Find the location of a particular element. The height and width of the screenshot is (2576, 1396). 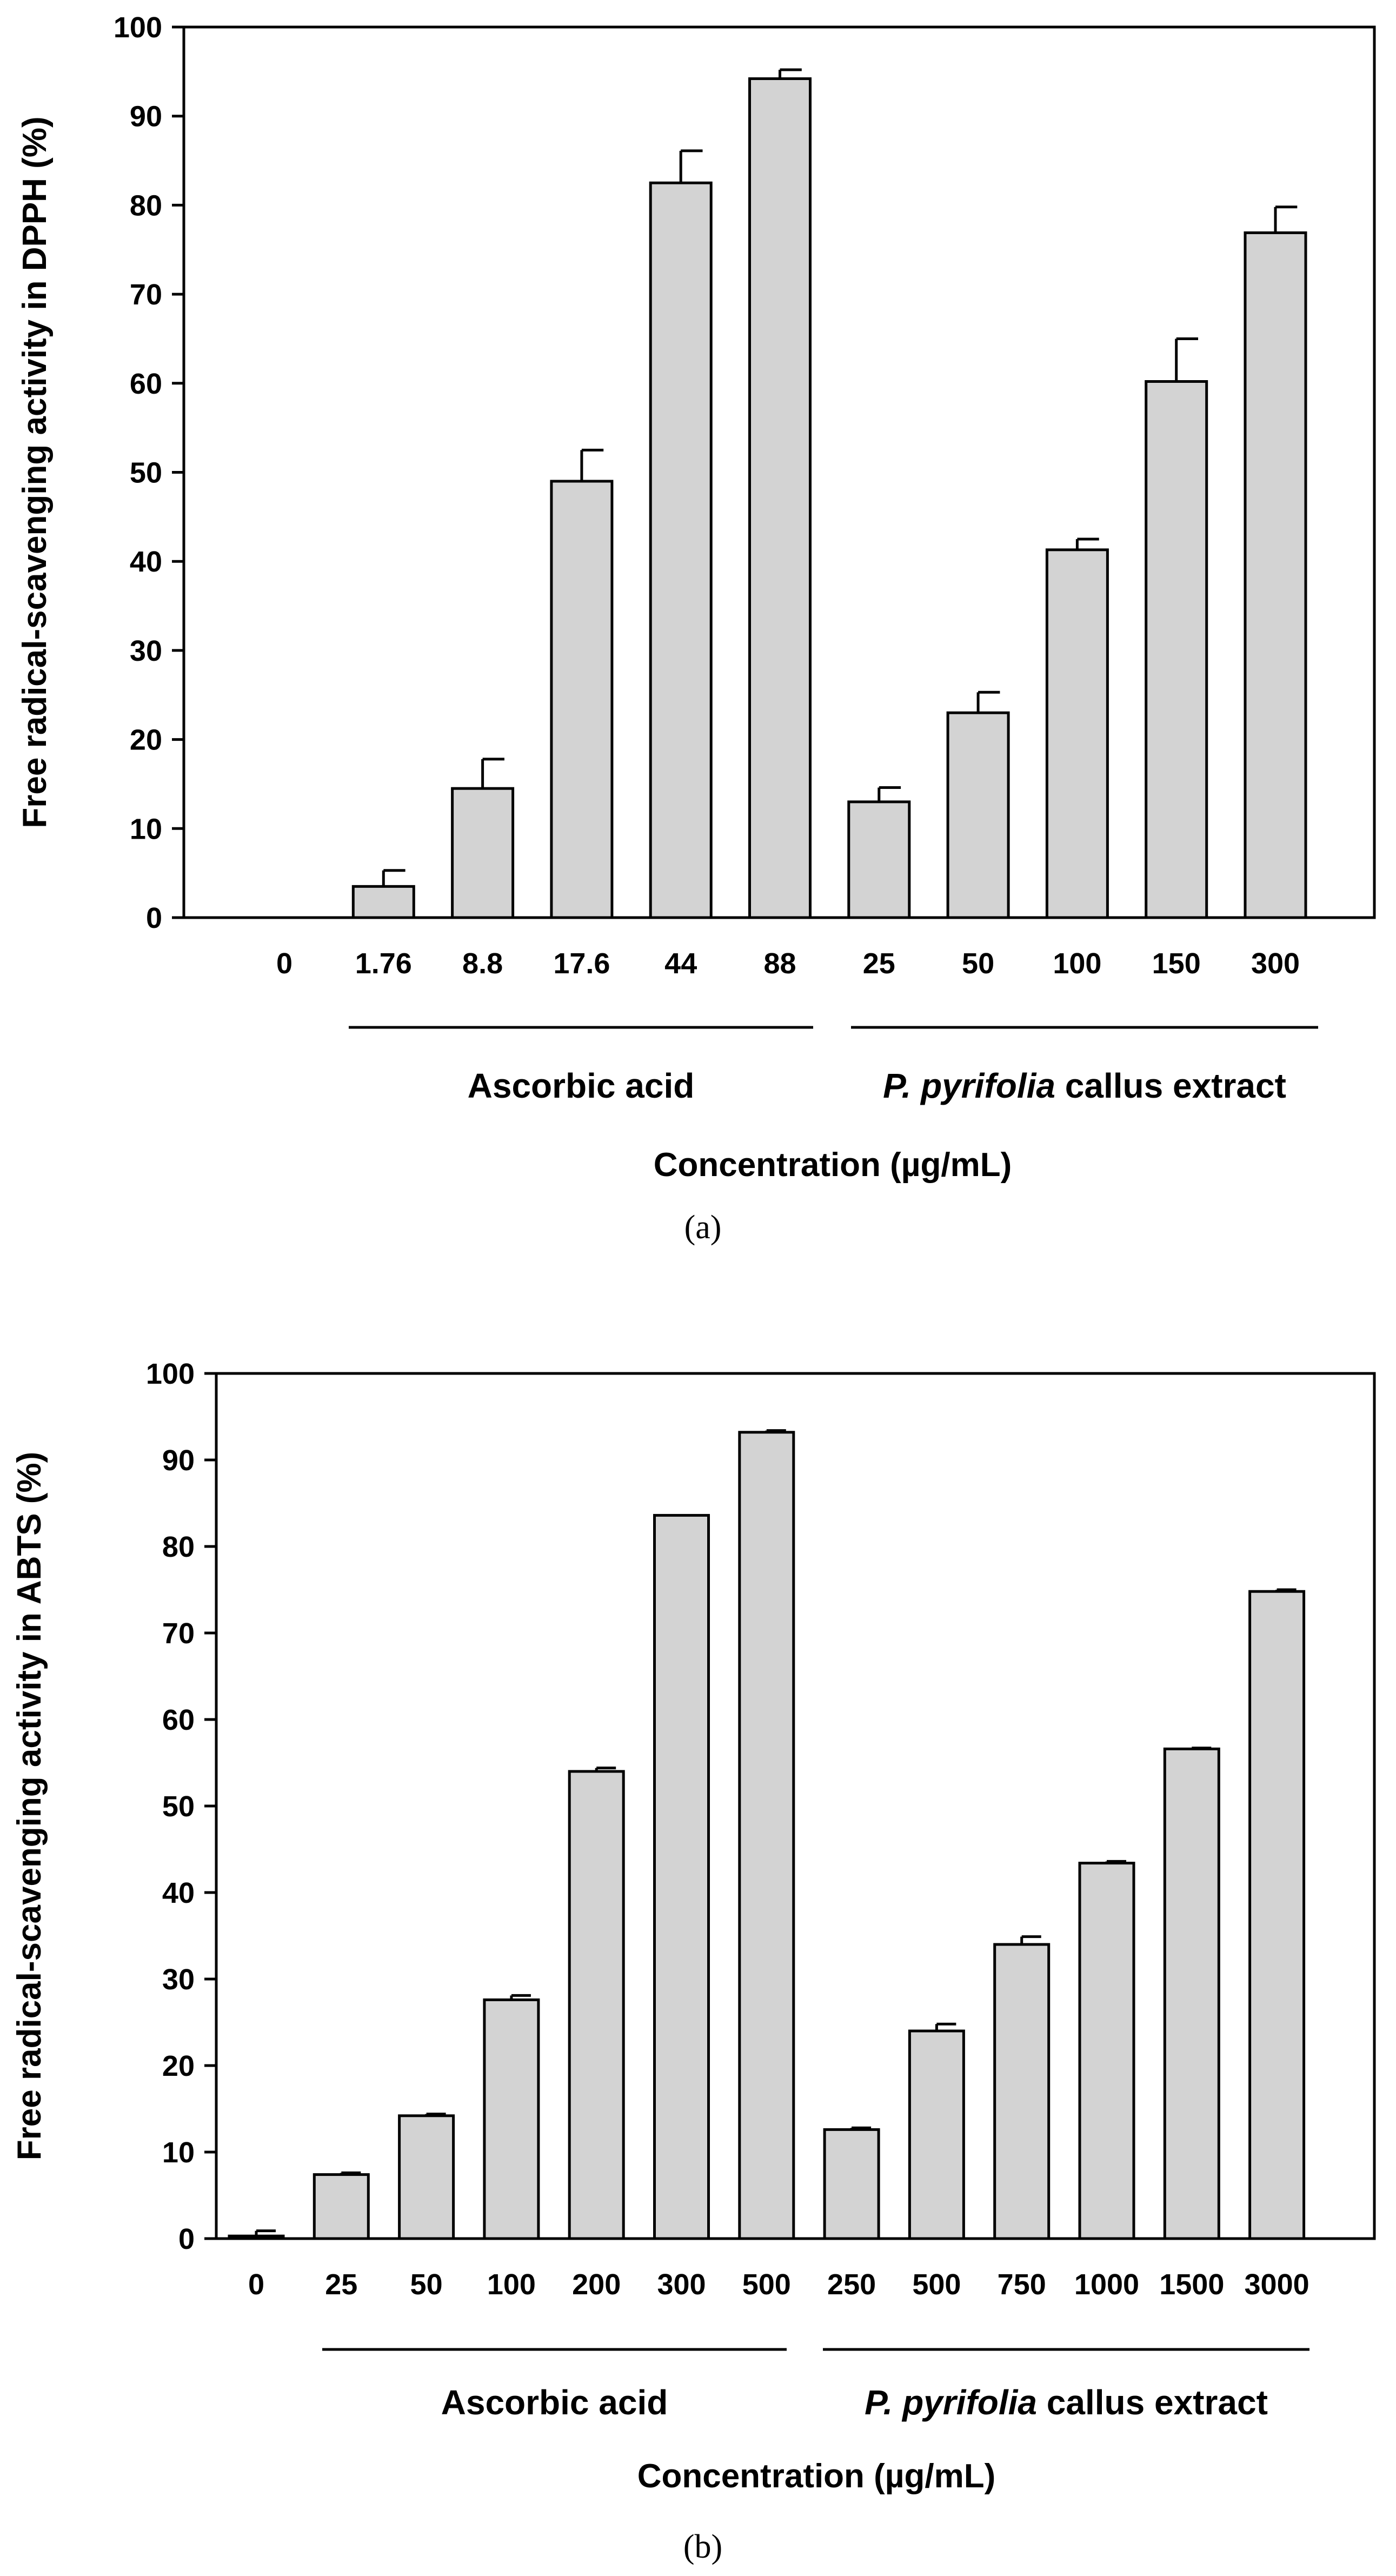

x-tick-label: 1500 is located at coordinates (1191, 2284).